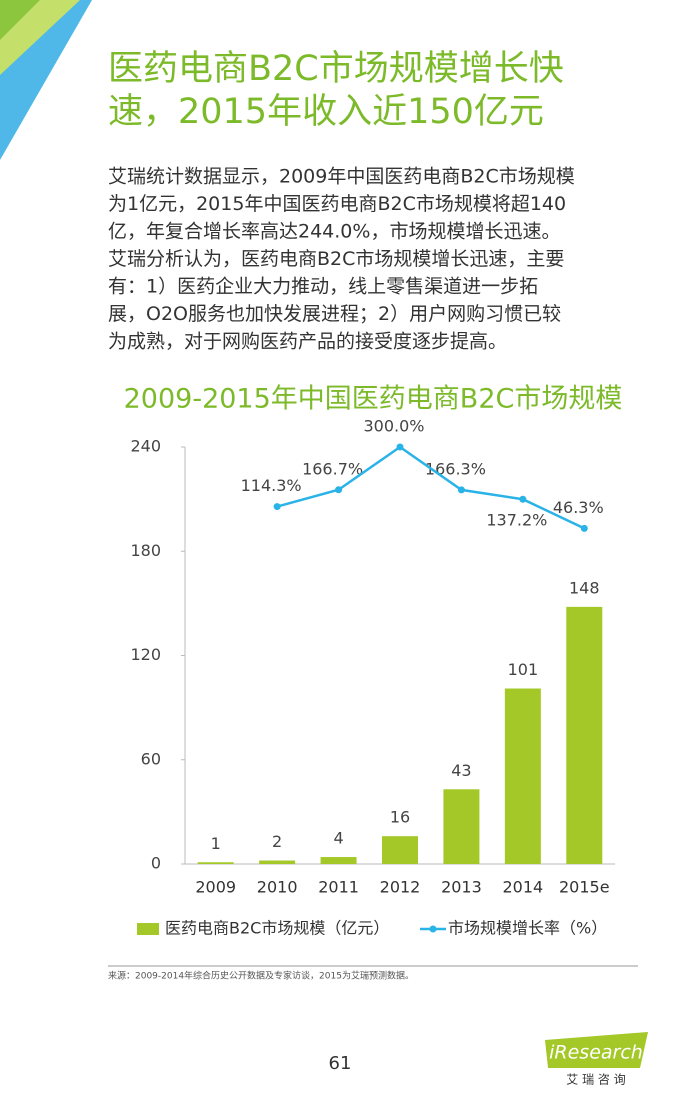 This screenshot has width=680, height=1115. What do you see at coordinates (216, 843) in the screenshot?
I see `data-label: 1` at bounding box center [216, 843].